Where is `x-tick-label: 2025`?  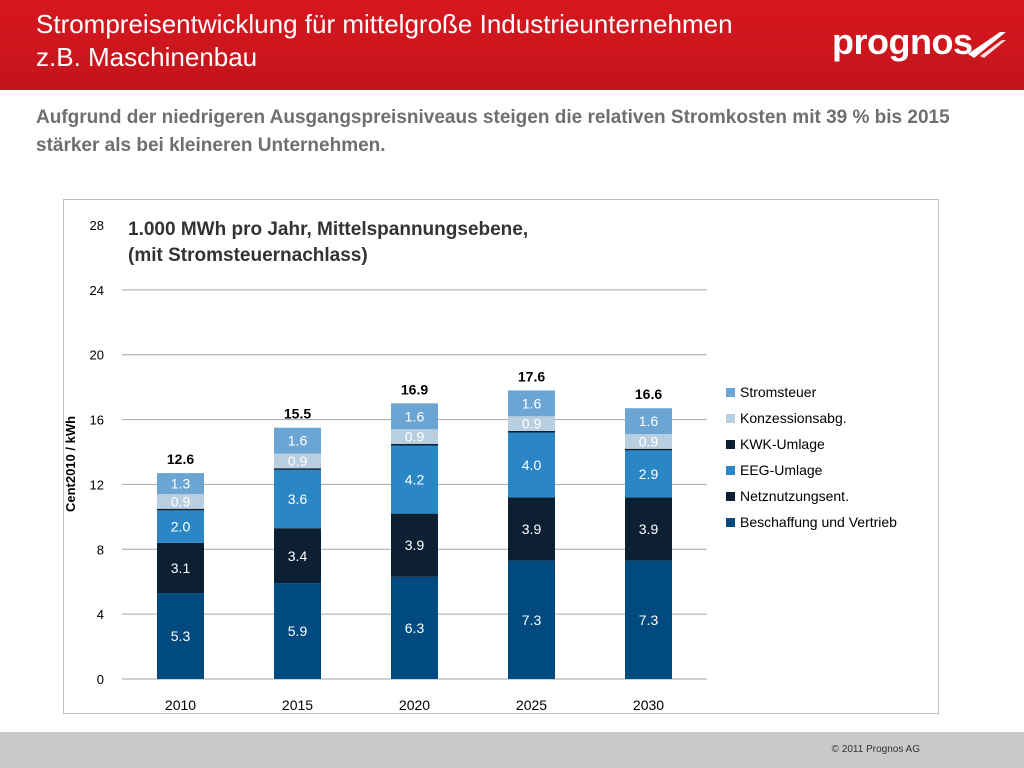
x-tick-label: 2025 is located at coordinates (531, 705).